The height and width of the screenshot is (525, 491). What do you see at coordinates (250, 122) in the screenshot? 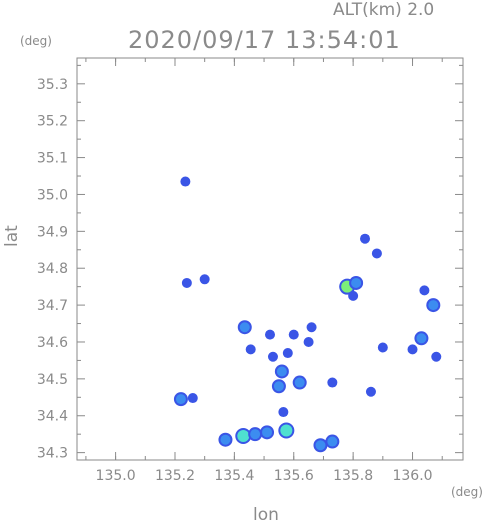
I see `y-tick: 35.2` at bounding box center [250, 122].